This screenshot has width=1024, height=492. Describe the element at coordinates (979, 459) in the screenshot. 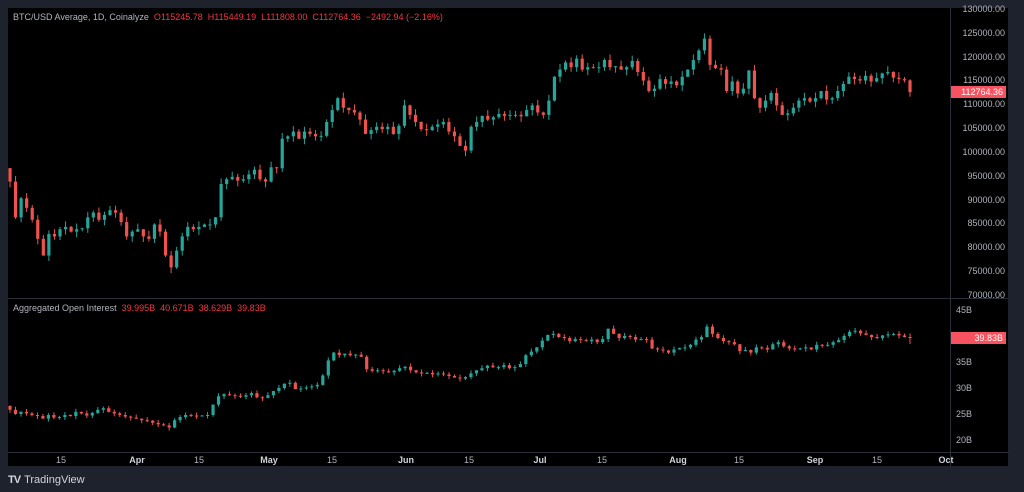

I see `axis-corner` at that location.